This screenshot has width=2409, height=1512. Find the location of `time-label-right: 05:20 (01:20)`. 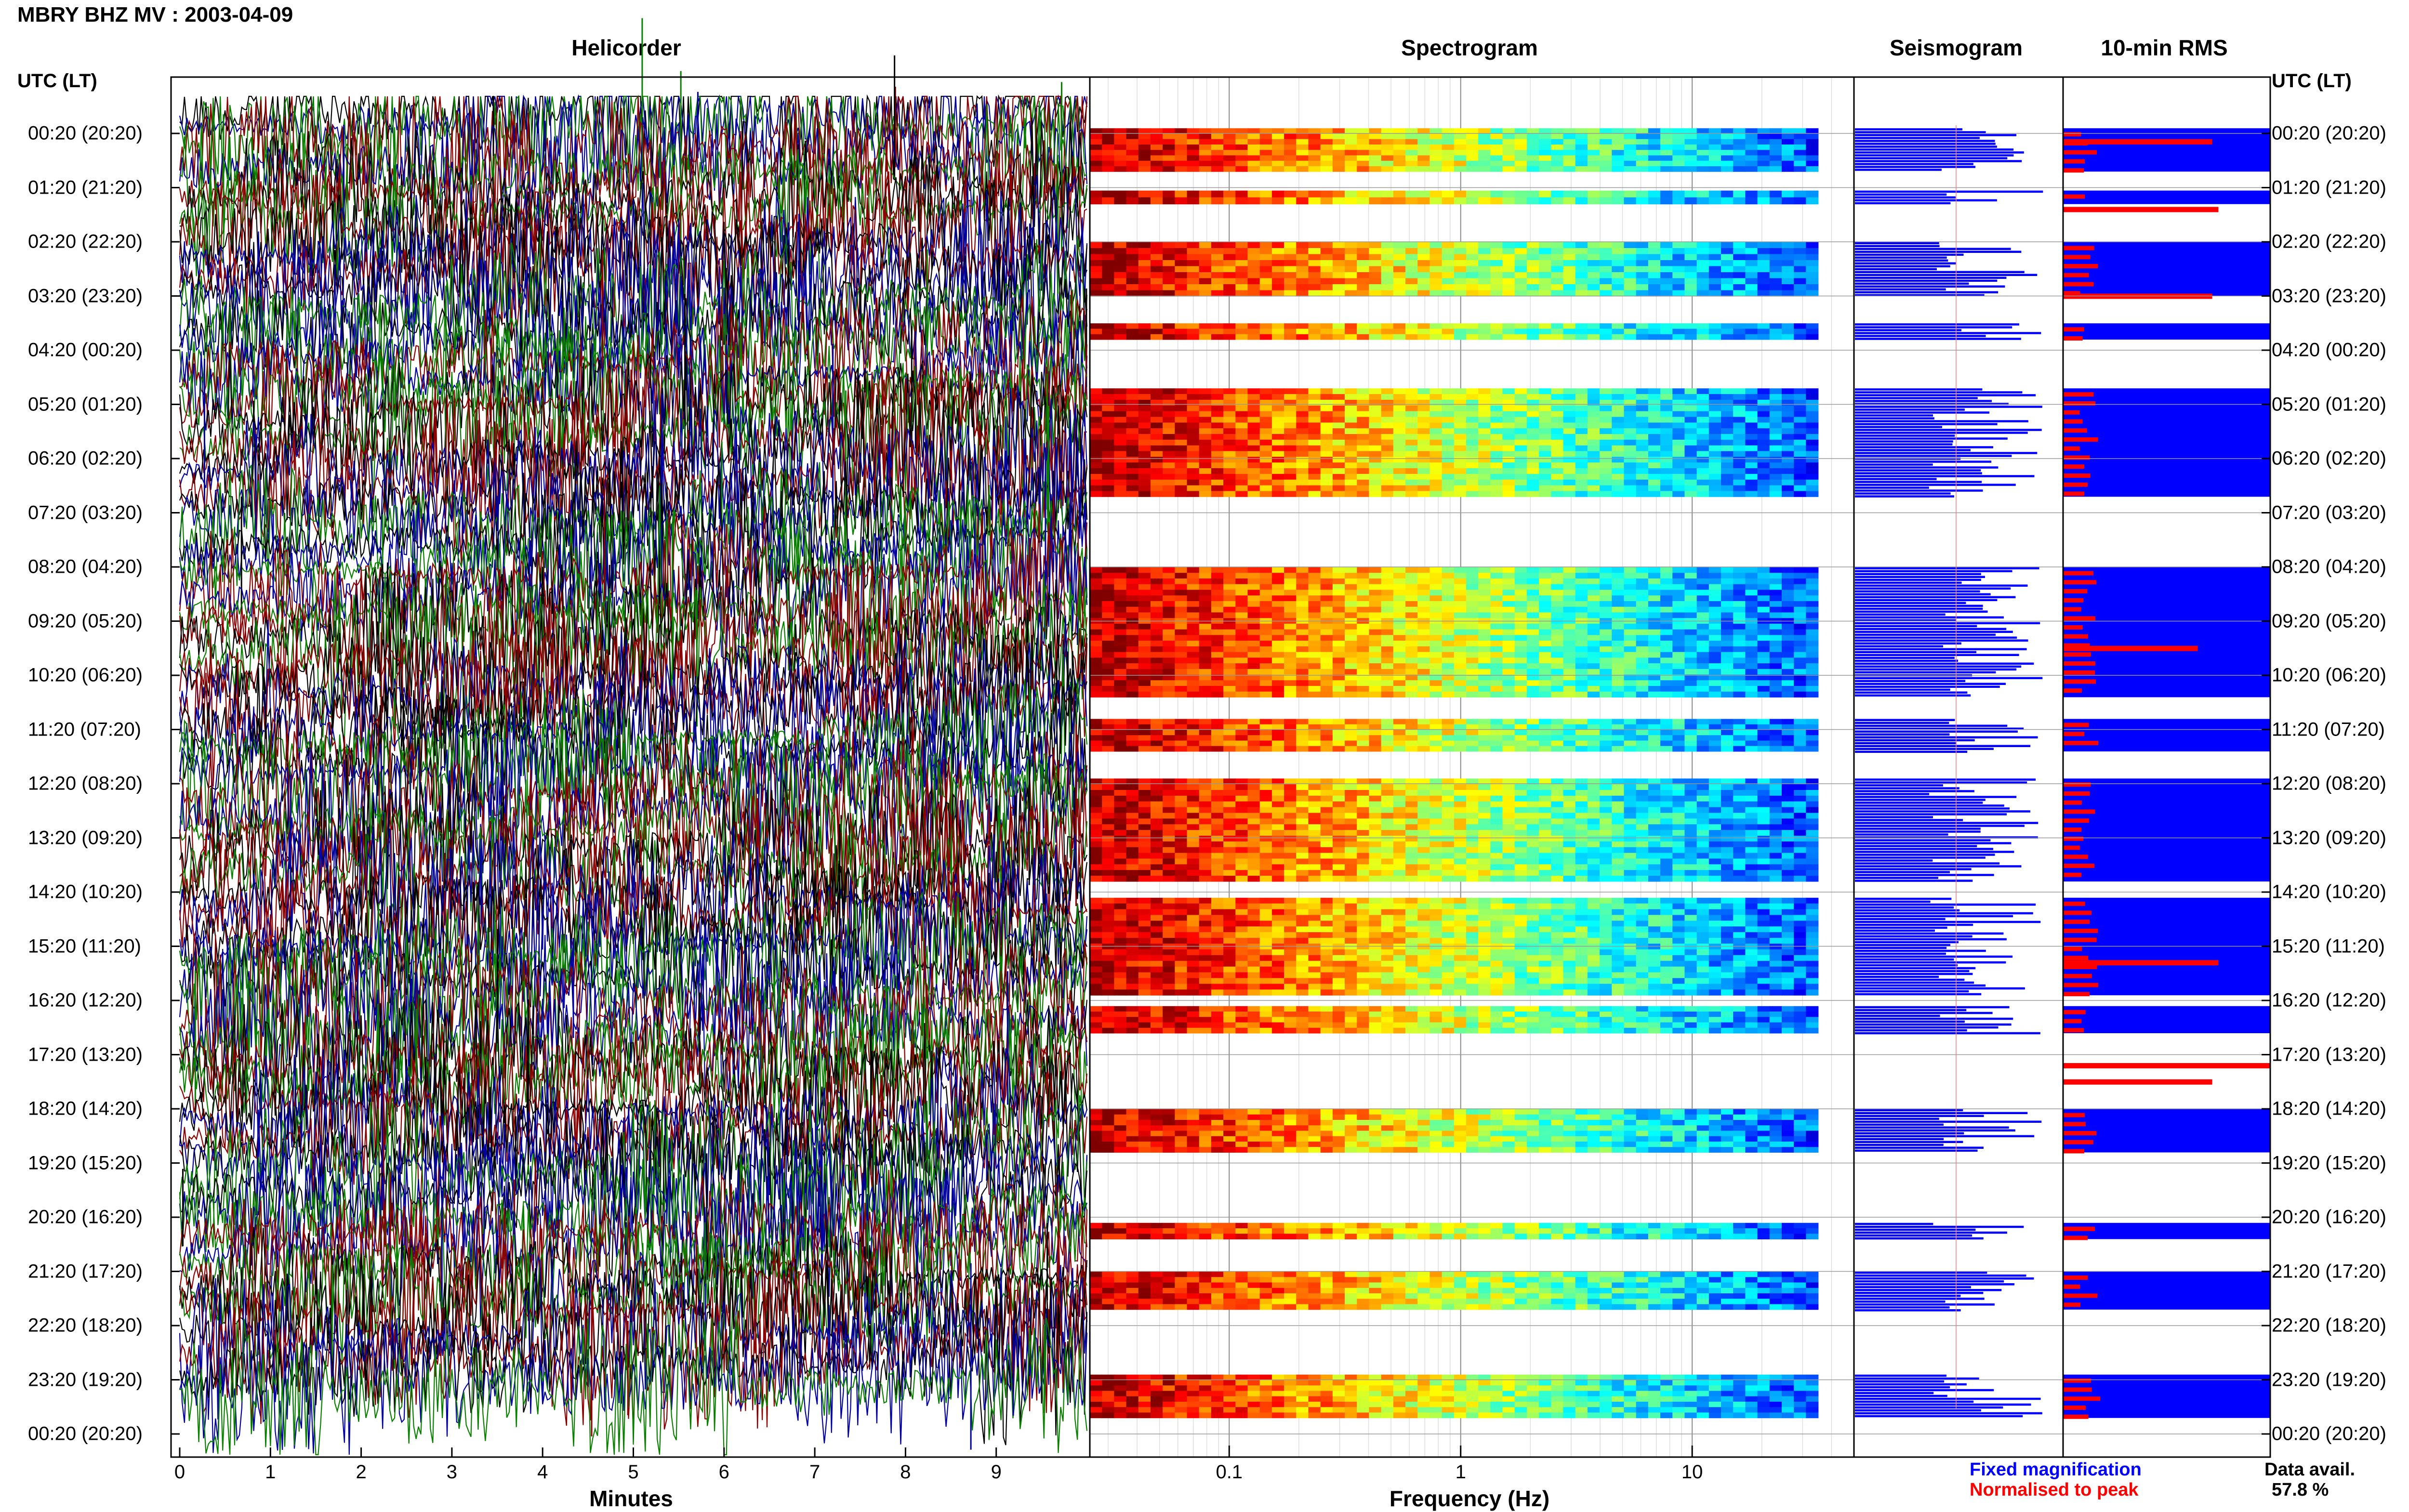

time-label-right: 05:20 (01:20) is located at coordinates (2329, 404).